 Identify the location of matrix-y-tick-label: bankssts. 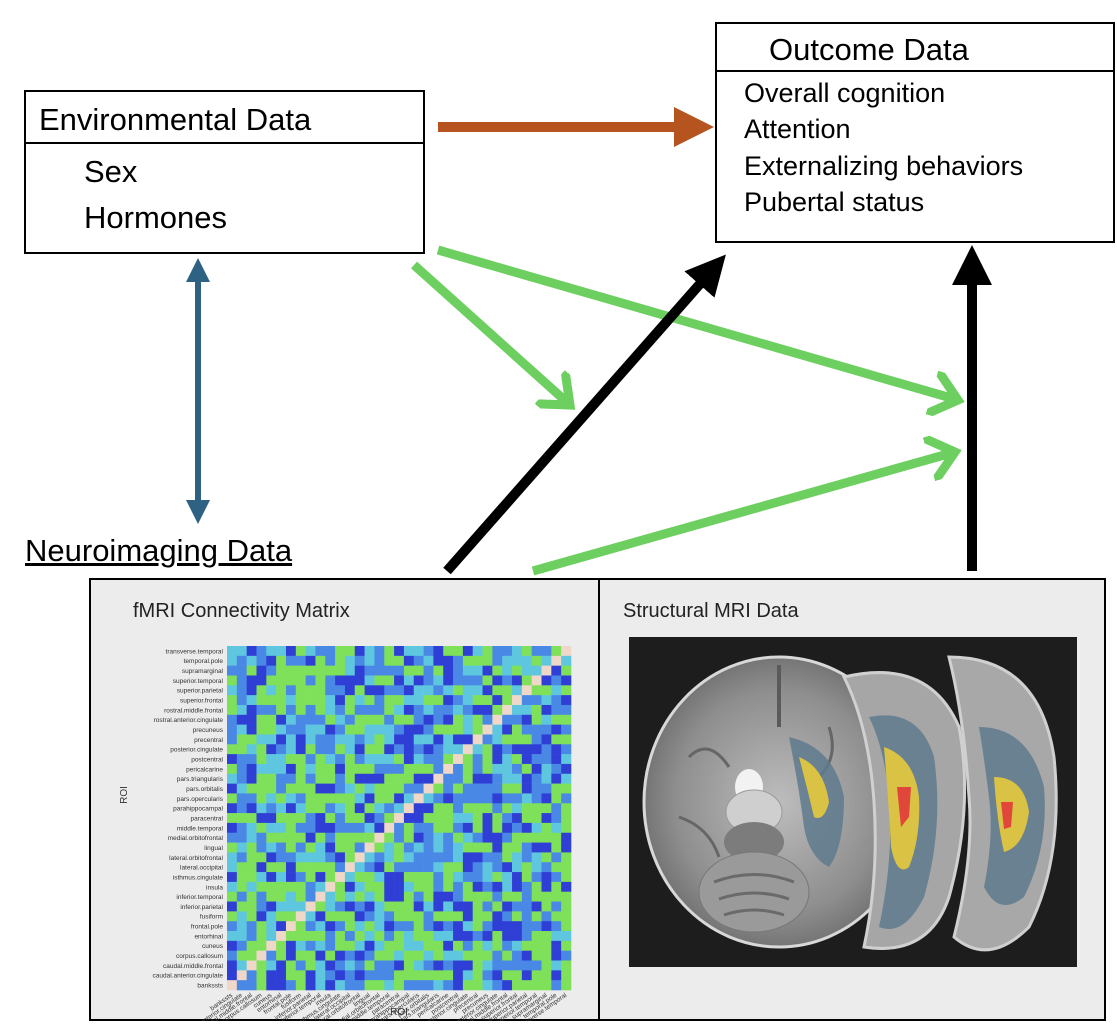
(210, 986).